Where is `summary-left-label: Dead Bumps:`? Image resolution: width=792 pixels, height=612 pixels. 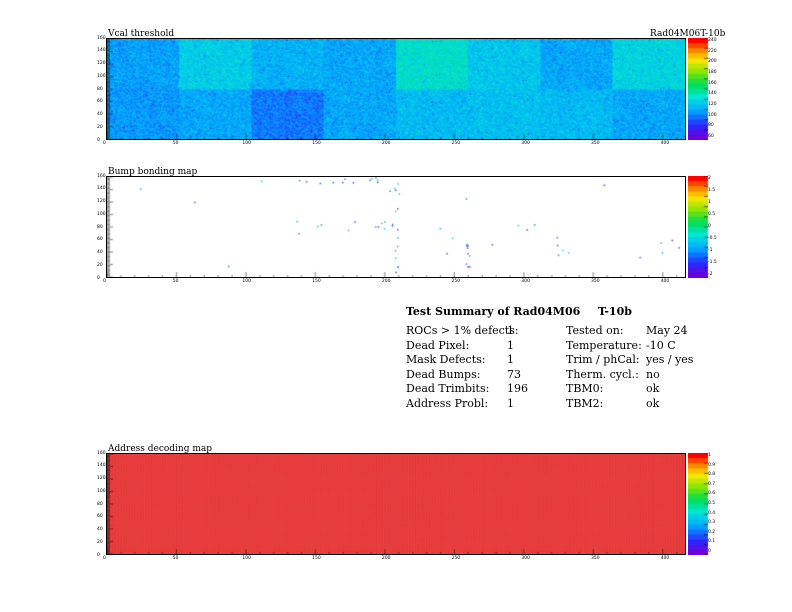 summary-left-label: Dead Bumps: is located at coordinates (443, 374).